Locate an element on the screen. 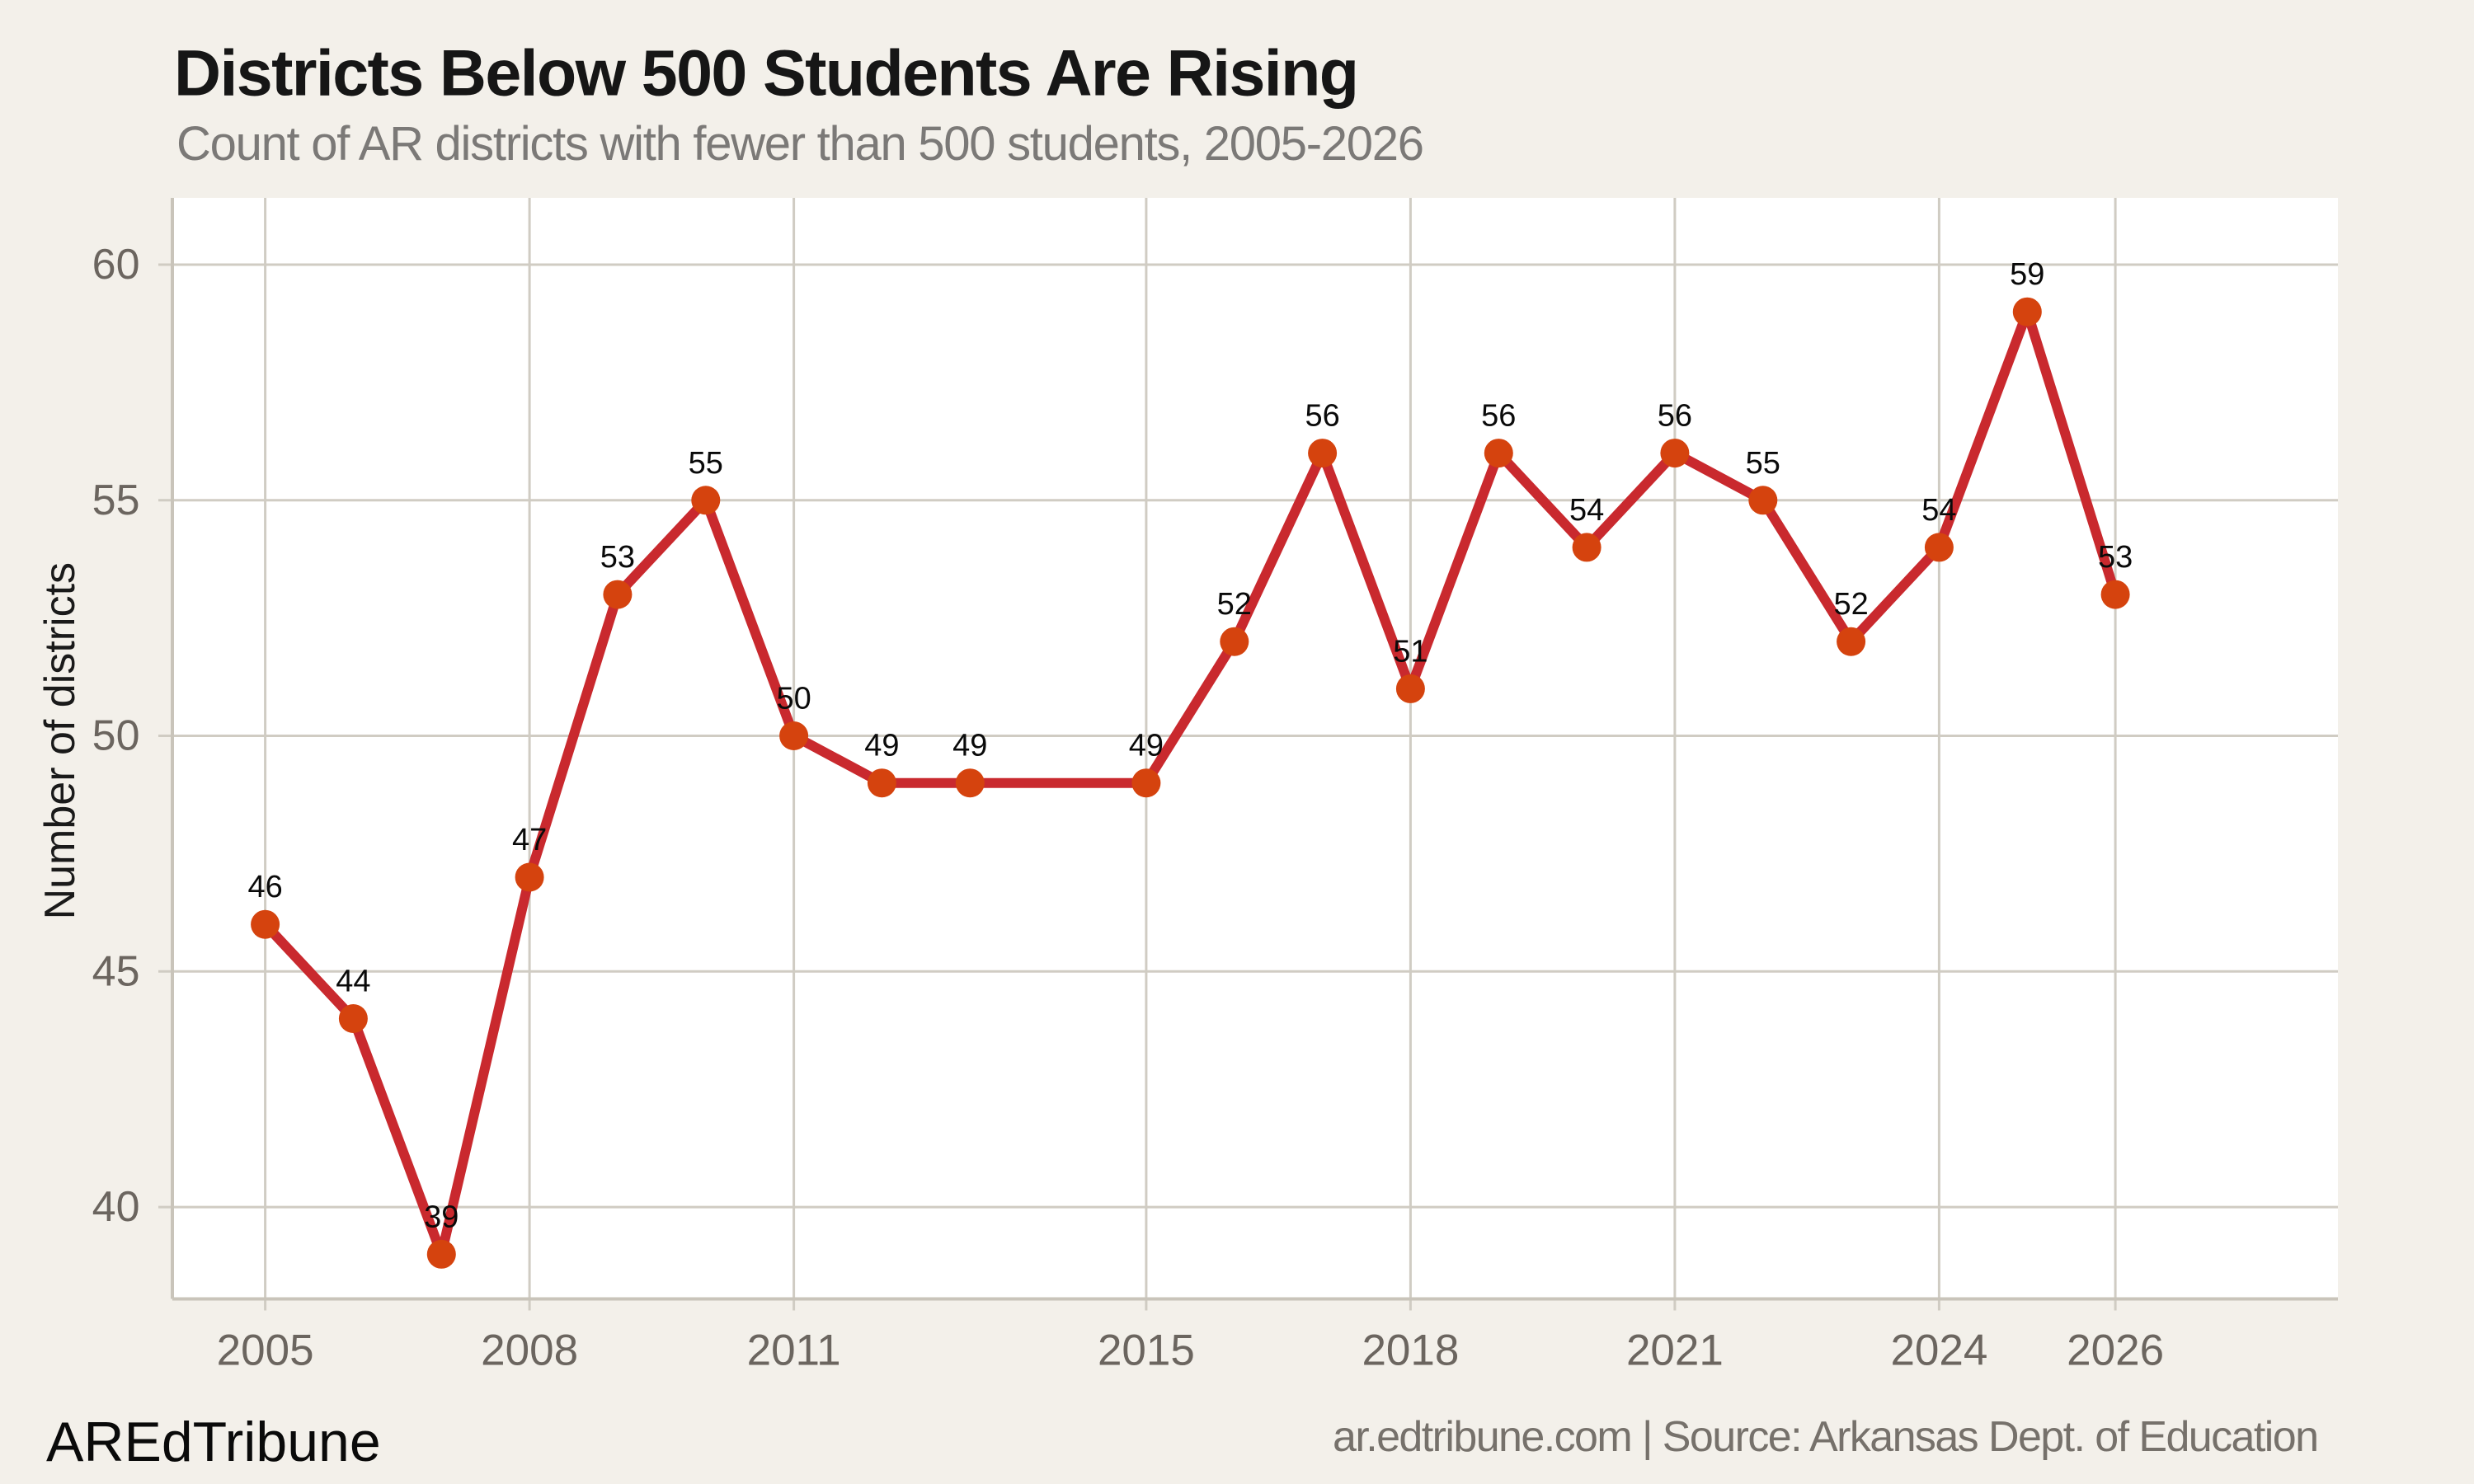  svg-text: 46 is located at coordinates (264, 887).